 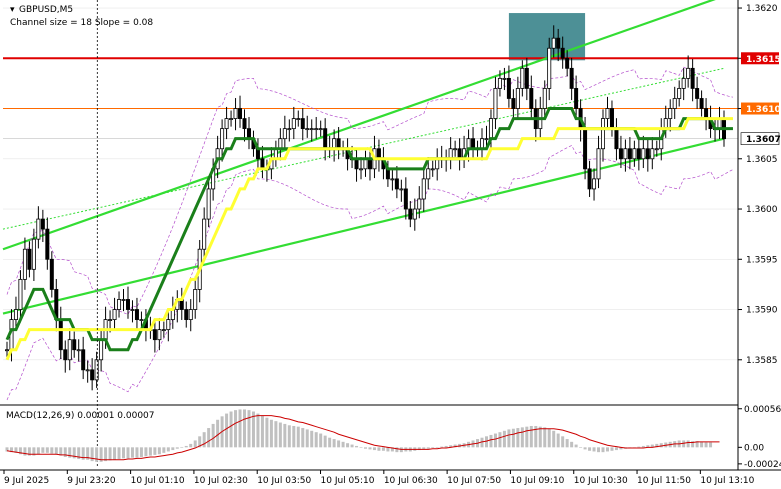 What do you see at coordinates (762, 311) in the screenshot?
I see `price-tick-label: 1.3590` at bounding box center [762, 311].